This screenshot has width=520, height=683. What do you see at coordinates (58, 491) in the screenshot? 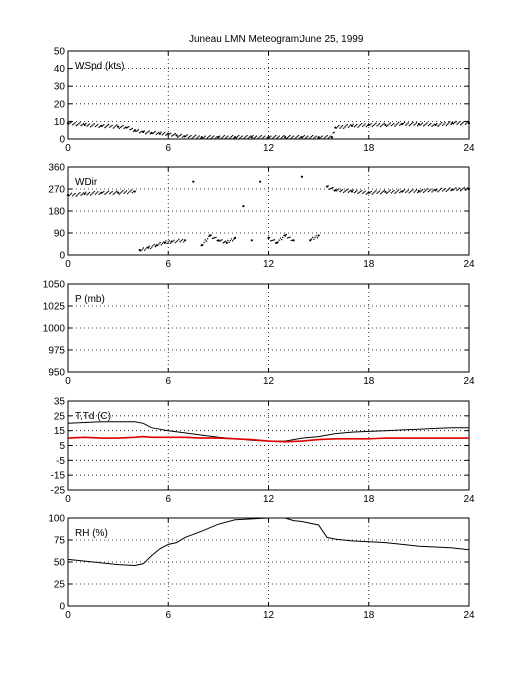
I see `y-tick-label: -25` at bounding box center [58, 491].